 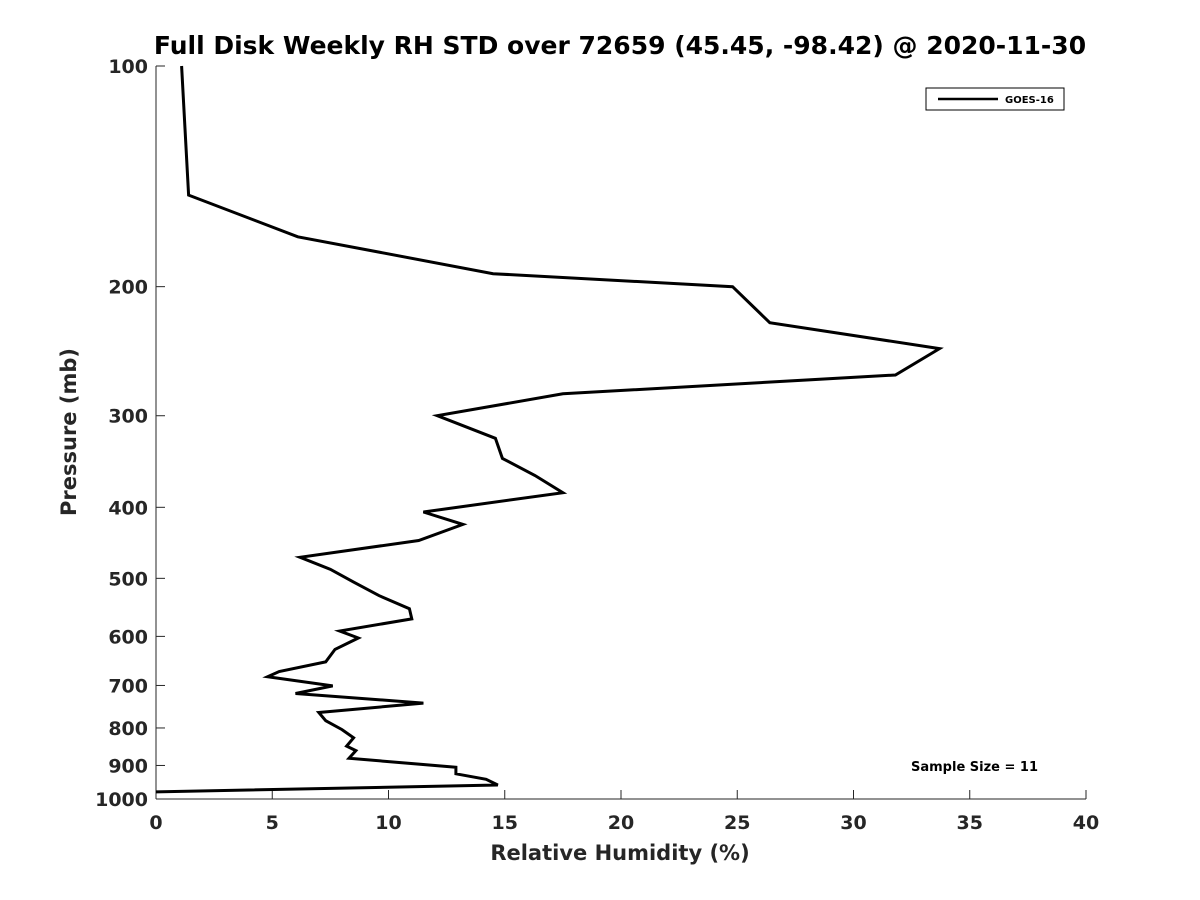 I want to click on y-tick-label-100: 100, so click(x=128, y=67).